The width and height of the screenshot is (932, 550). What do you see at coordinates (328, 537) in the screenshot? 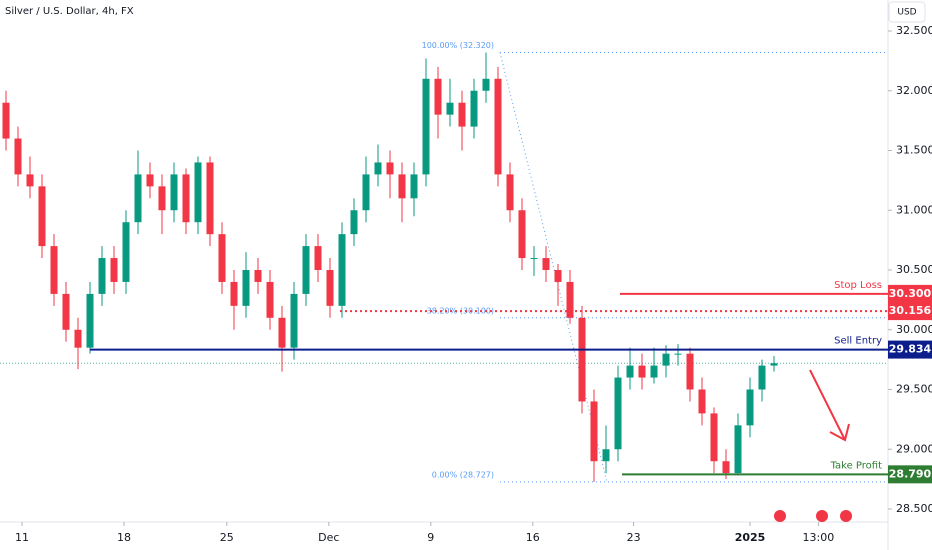
I see `x-tick-label: Dec` at bounding box center [328, 537].